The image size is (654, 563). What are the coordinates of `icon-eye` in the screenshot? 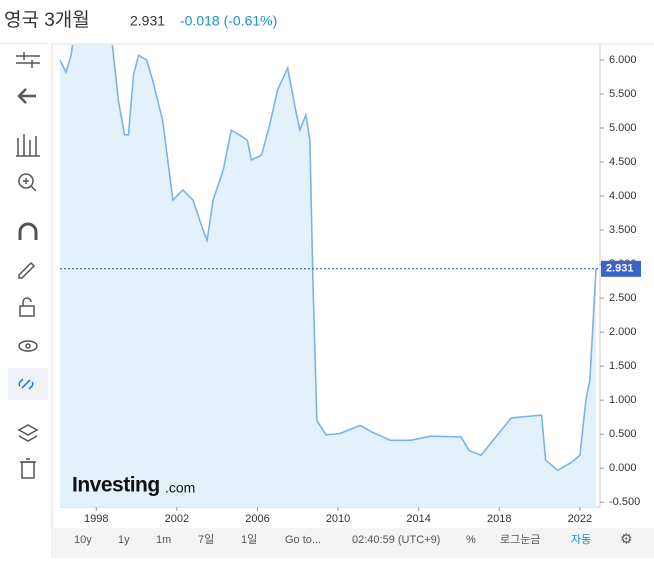 It's located at (28, 346).